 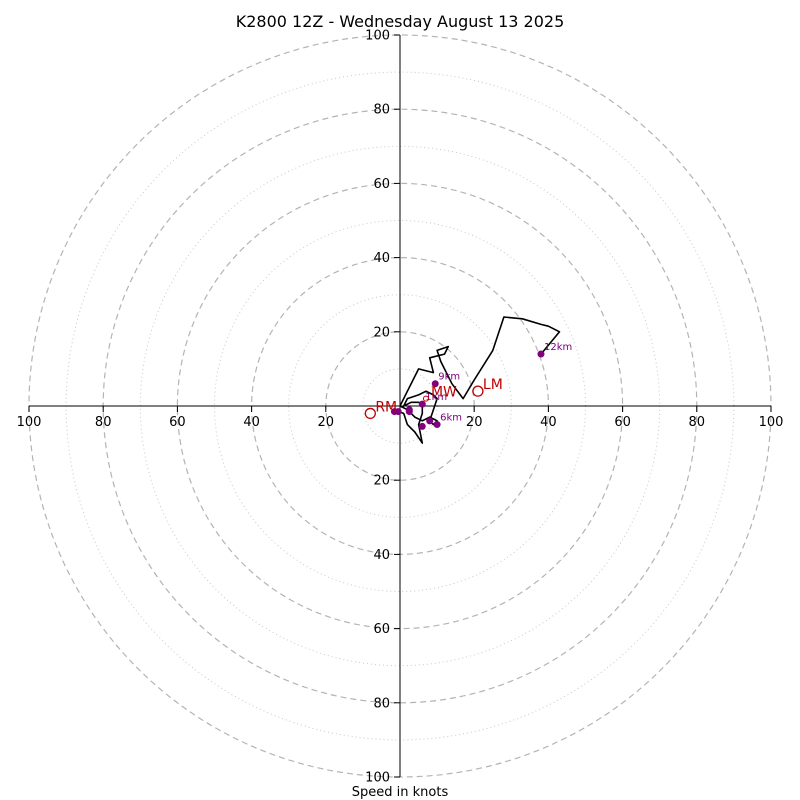 What do you see at coordinates (381, 184) in the screenshot?
I see `tick-label-top-60: 60` at bounding box center [381, 184].